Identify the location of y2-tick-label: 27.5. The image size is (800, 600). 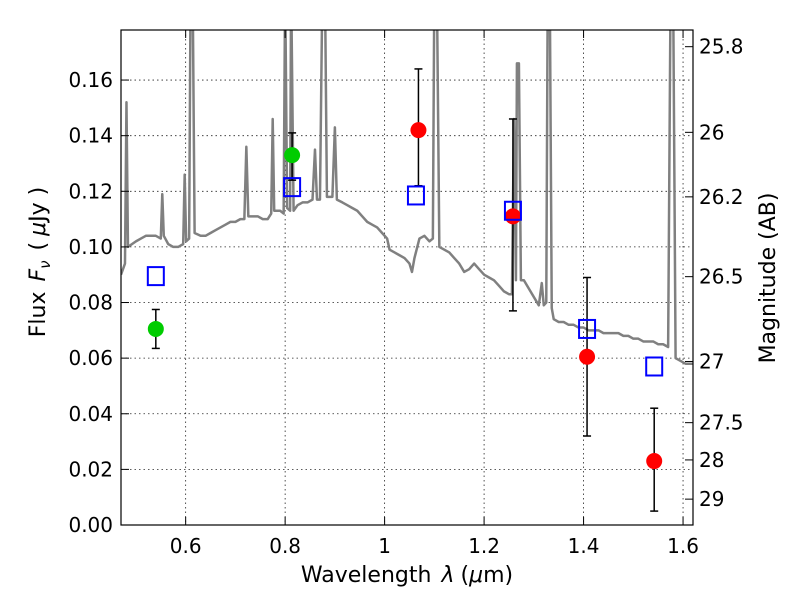
(721, 423).